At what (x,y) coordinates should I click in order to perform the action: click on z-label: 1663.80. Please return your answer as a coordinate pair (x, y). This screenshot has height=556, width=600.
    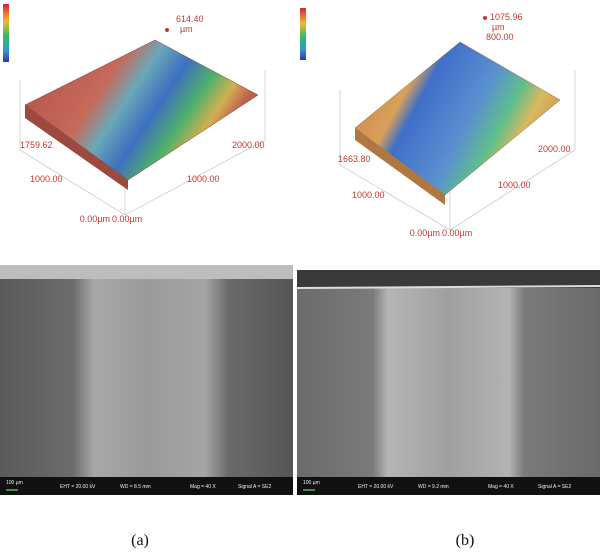
    Looking at the image, I should click on (354, 159).